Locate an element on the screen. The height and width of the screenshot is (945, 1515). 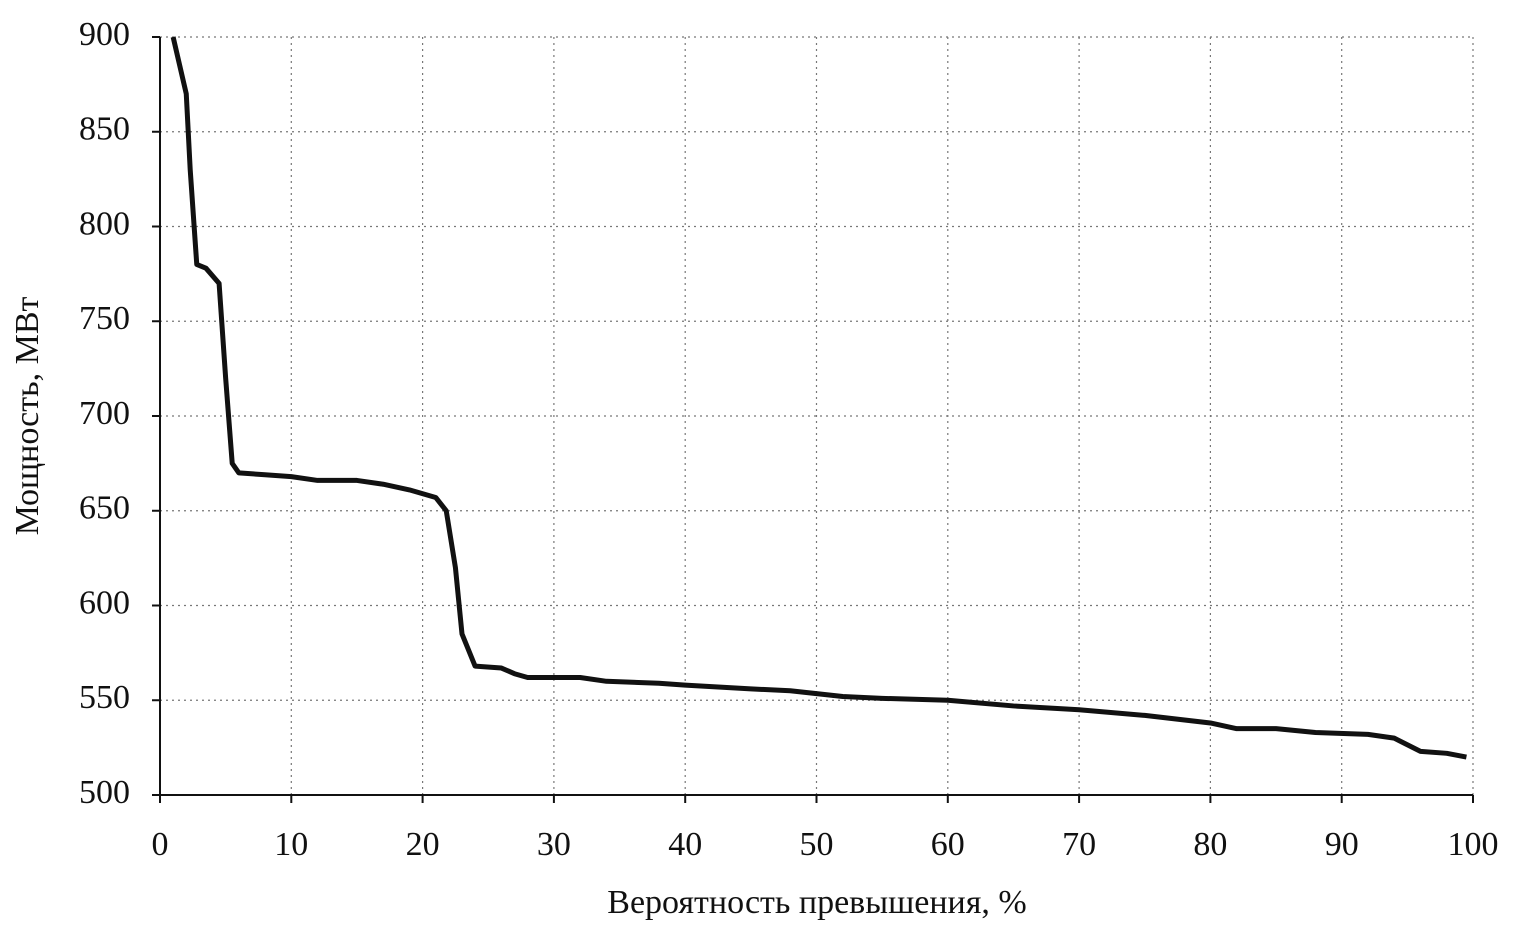
y-tick-label: 650 is located at coordinates (104, 508).